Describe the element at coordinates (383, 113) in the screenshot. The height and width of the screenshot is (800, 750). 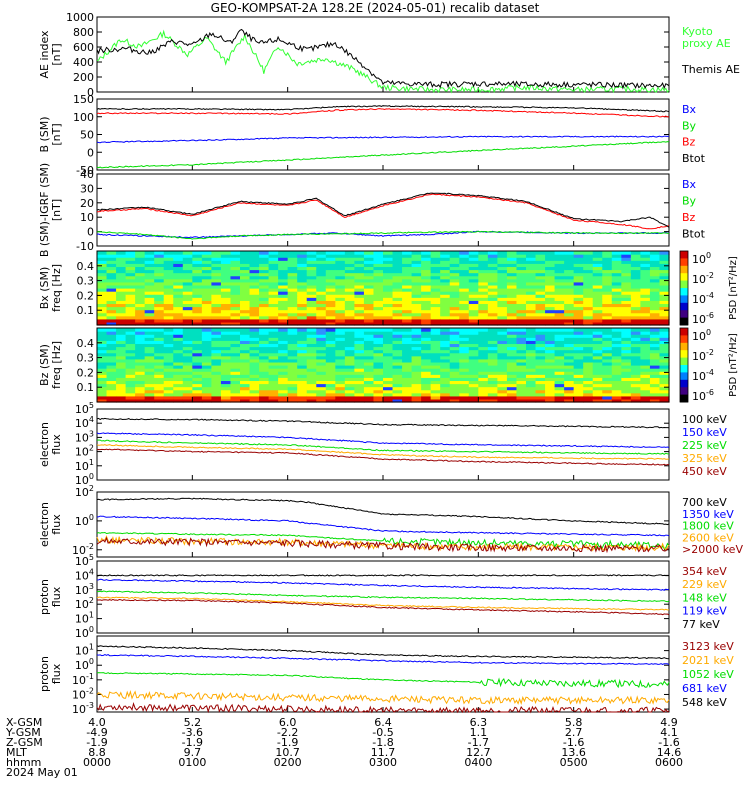
I see `series-line-bz` at that location.